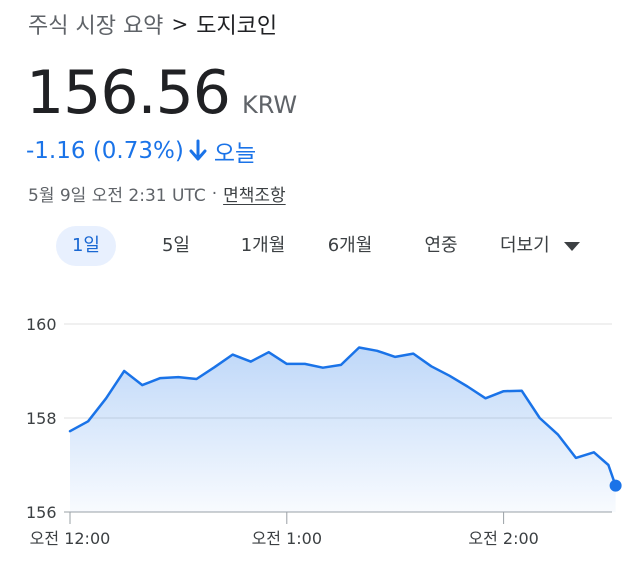 The height and width of the screenshot is (567, 640). I want to click on timestamp: 5월 9일 오전 2:31 UTC, so click(117, 196).